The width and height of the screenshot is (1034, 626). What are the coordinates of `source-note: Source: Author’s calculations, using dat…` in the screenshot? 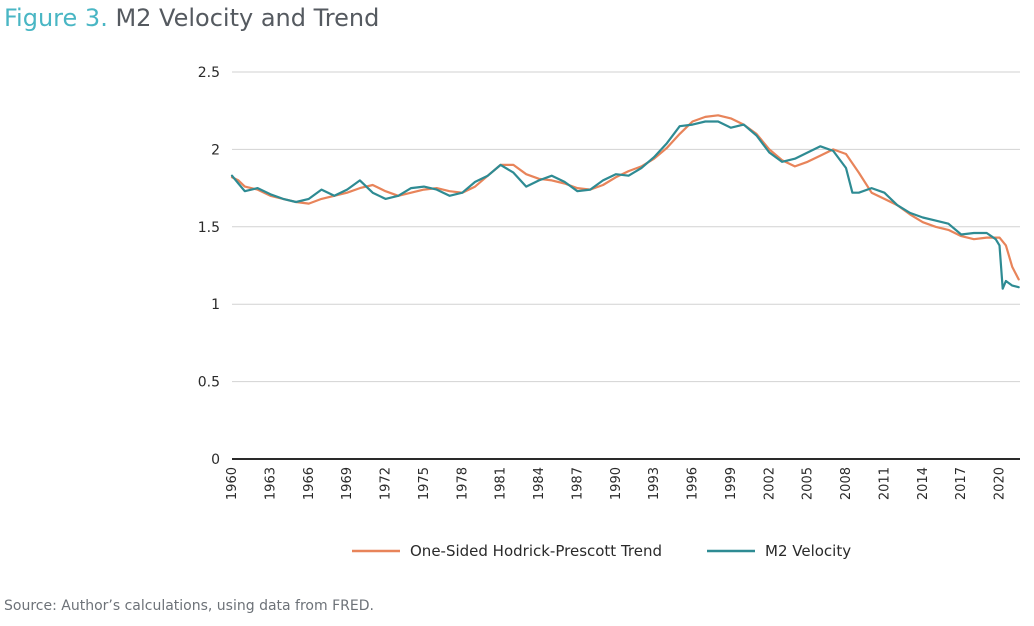 It's located at (189, 606).